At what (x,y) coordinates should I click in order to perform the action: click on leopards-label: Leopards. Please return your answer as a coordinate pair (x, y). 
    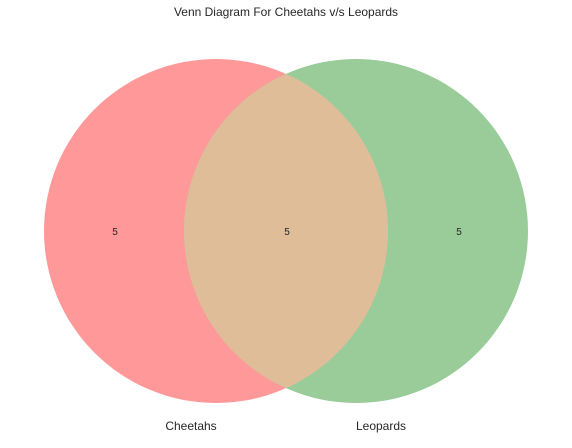
    Looking at the image, I should click on (381, 426).